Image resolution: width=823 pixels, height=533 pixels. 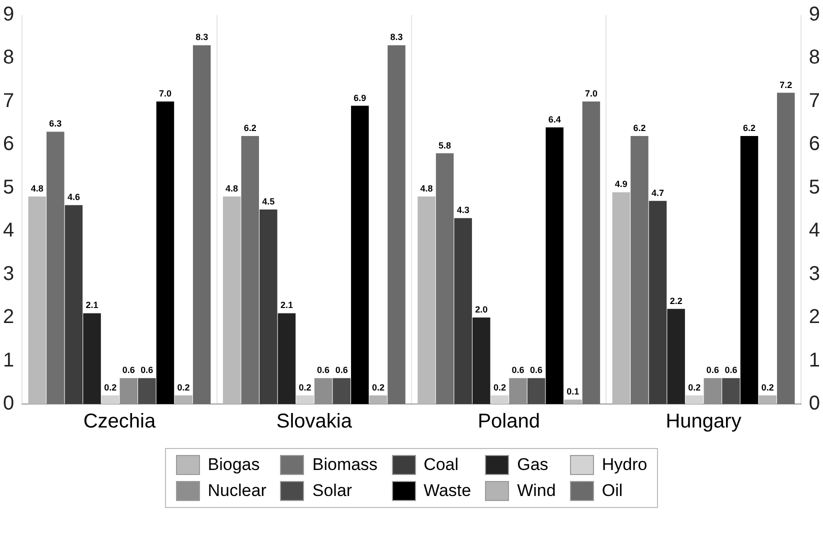 I want to click on x-tick-label: Hungary, so click(x=704, y=421).